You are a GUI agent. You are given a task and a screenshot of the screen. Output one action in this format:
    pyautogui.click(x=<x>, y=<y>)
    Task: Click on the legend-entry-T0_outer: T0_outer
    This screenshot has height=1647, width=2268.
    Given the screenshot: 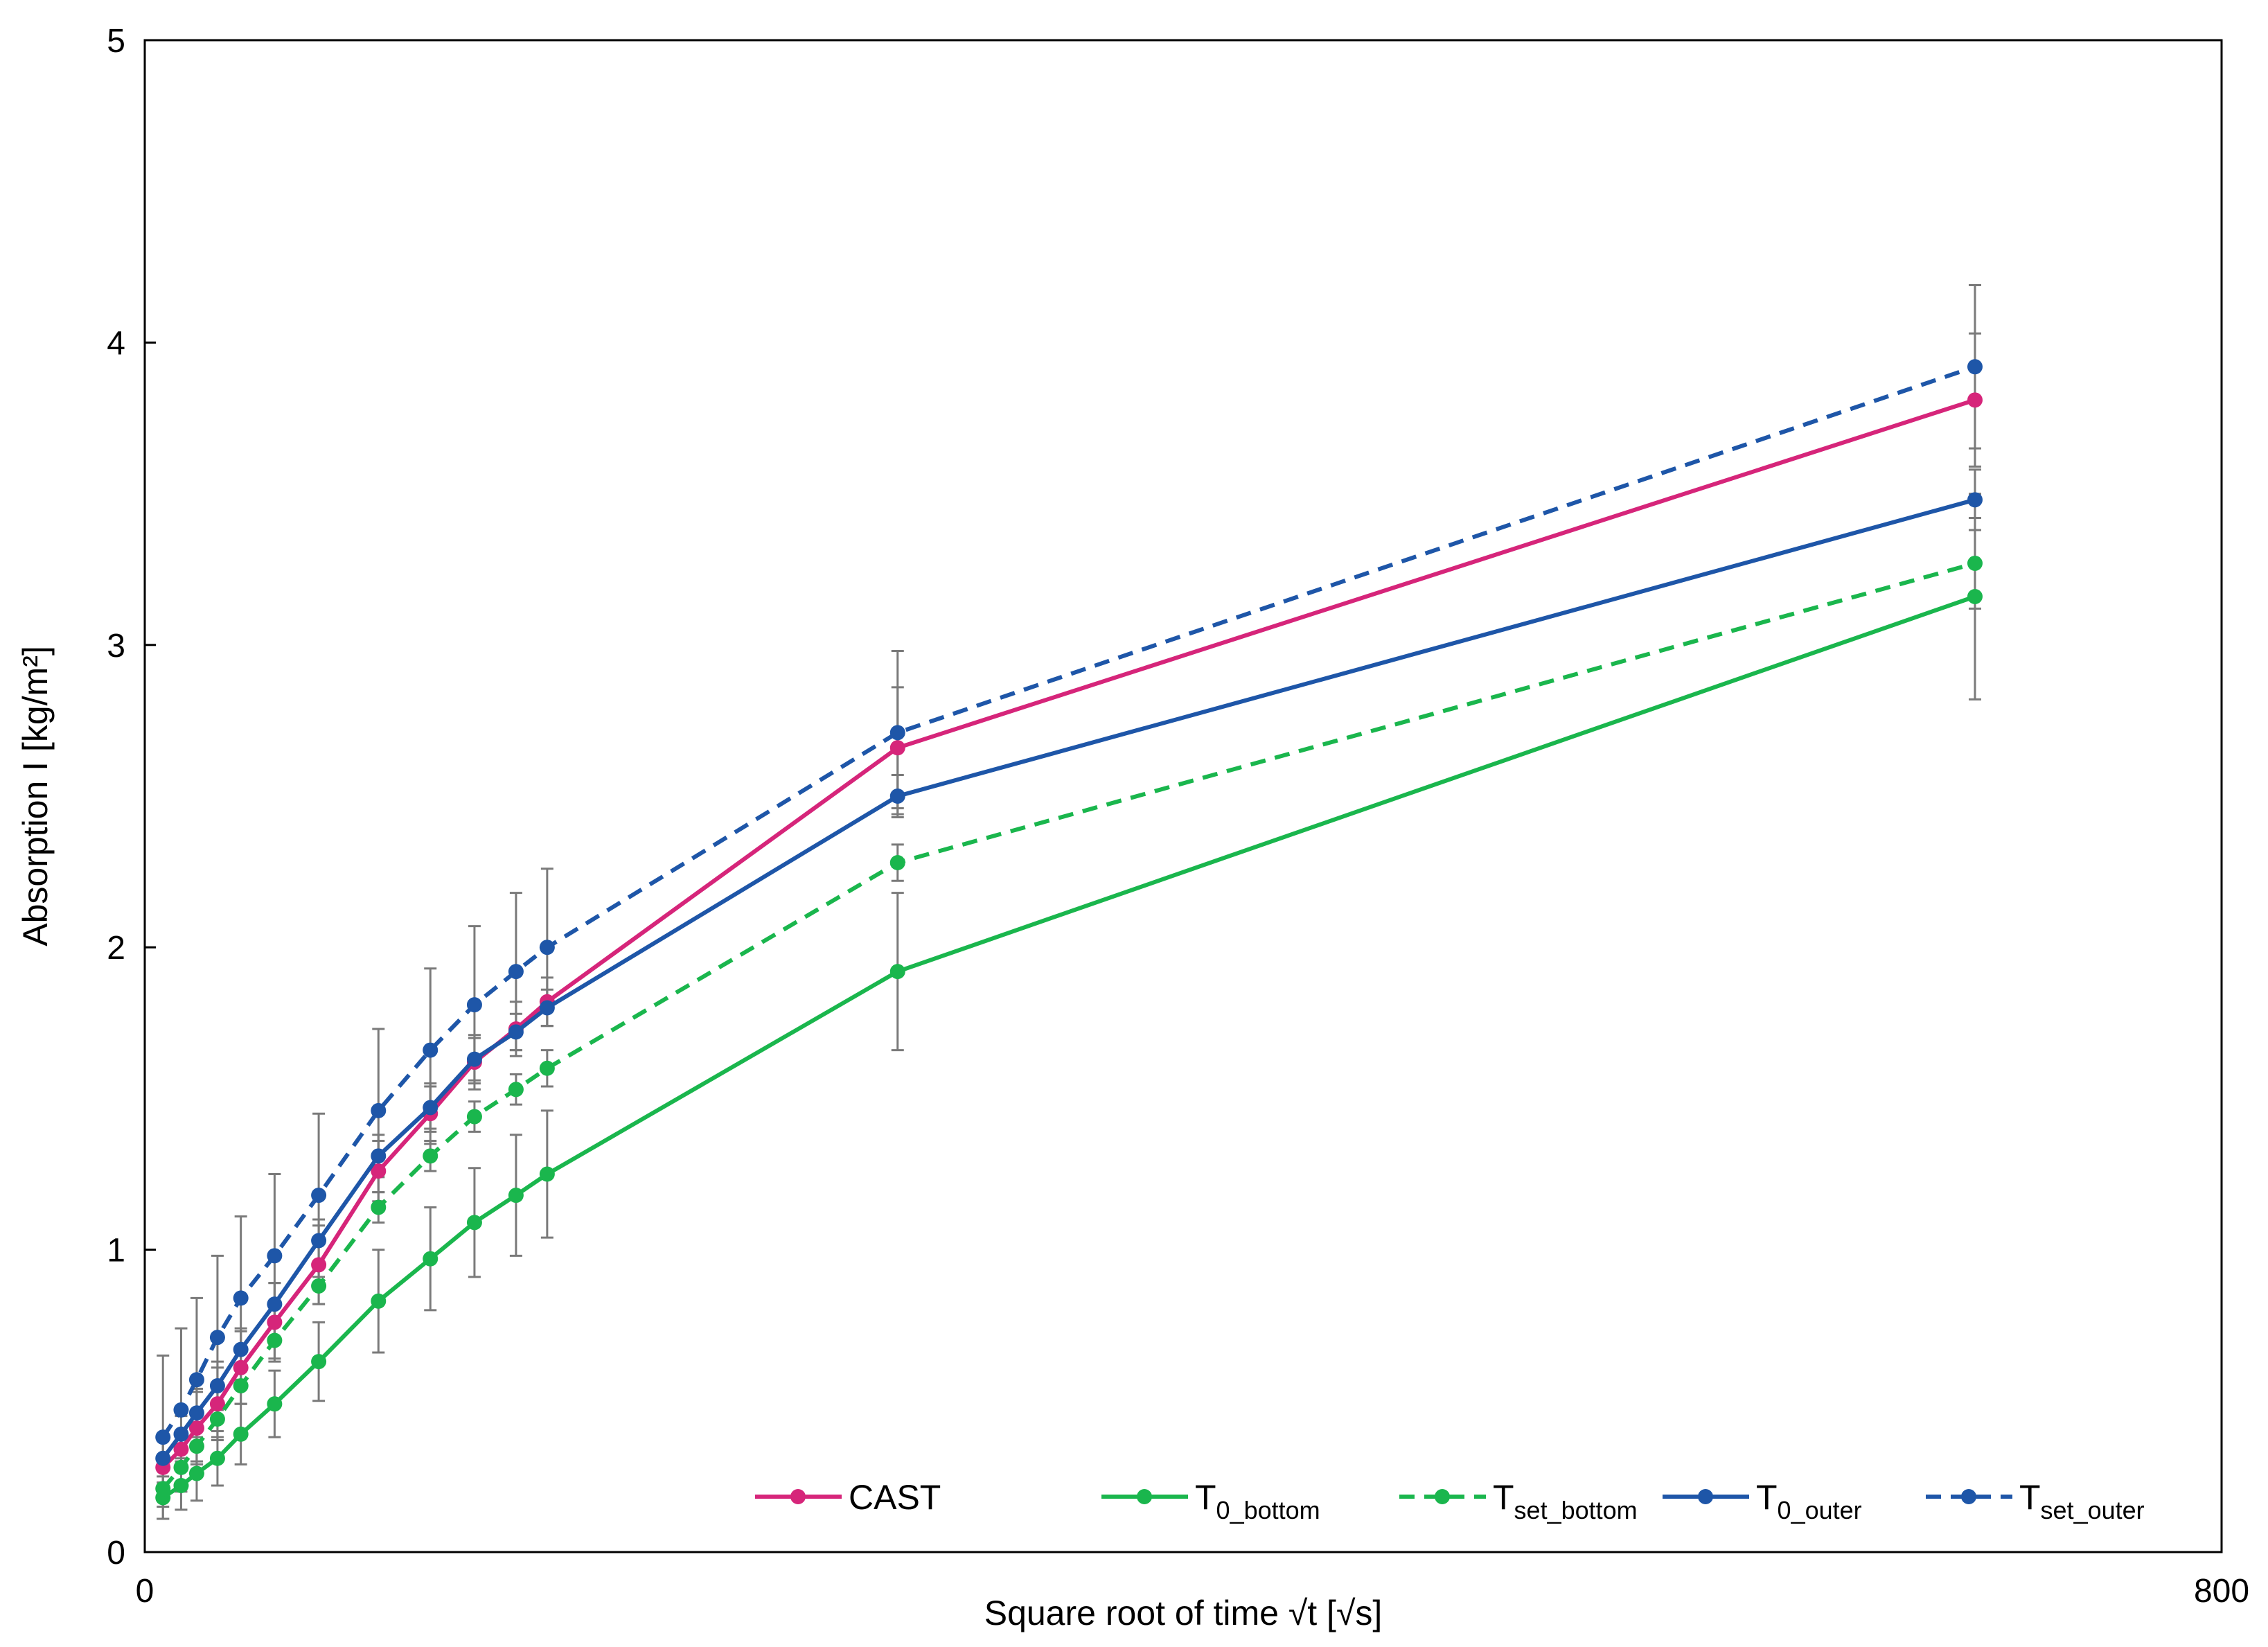 What is the action you would take?
    pyautogui.click(x=1762, y=1501)
    